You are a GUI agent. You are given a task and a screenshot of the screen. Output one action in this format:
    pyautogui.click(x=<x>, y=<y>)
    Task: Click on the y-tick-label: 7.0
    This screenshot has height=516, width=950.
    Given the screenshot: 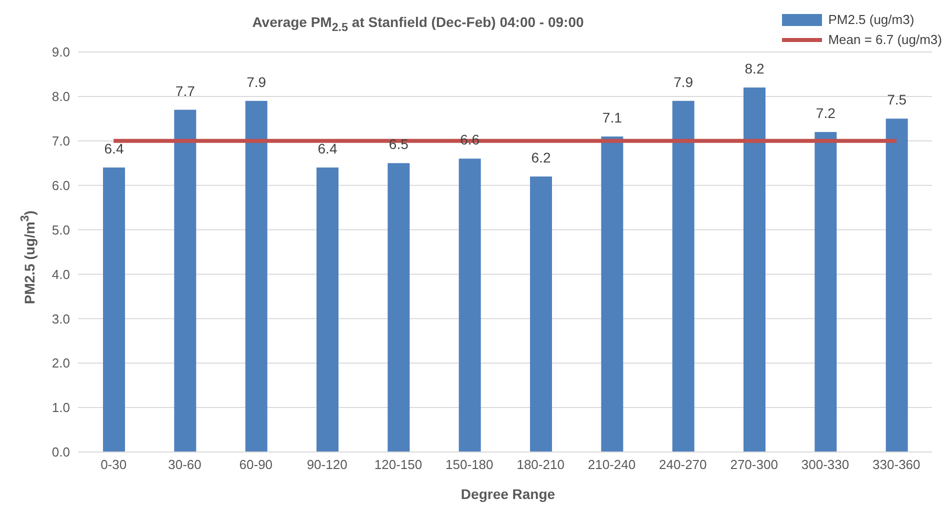 What is the action you would take?
    pyautogui.click(x=61, y=141)
    